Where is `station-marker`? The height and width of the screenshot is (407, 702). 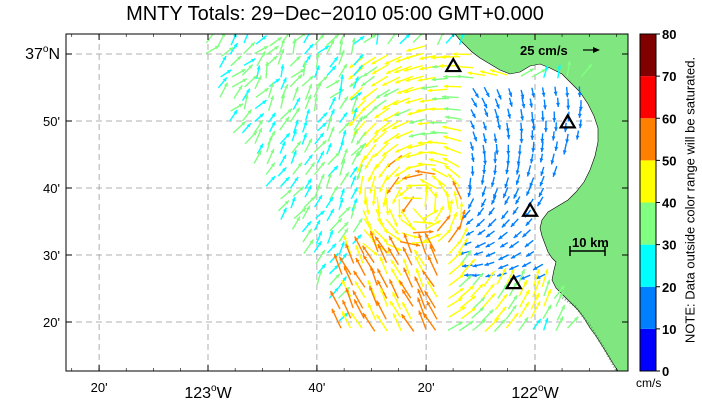
station-marker is located at coordinates (567, 121).